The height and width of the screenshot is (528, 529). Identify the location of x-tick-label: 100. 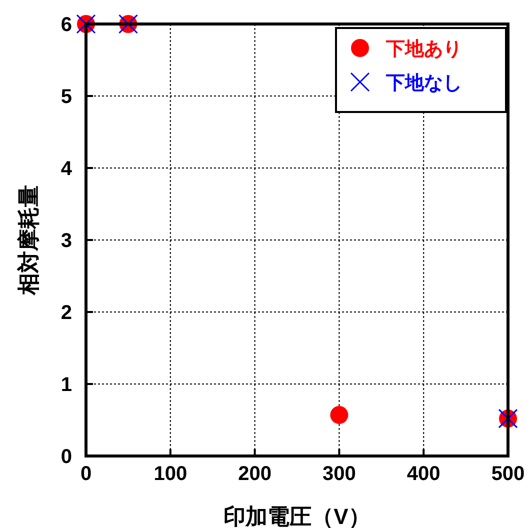
(171, 474).